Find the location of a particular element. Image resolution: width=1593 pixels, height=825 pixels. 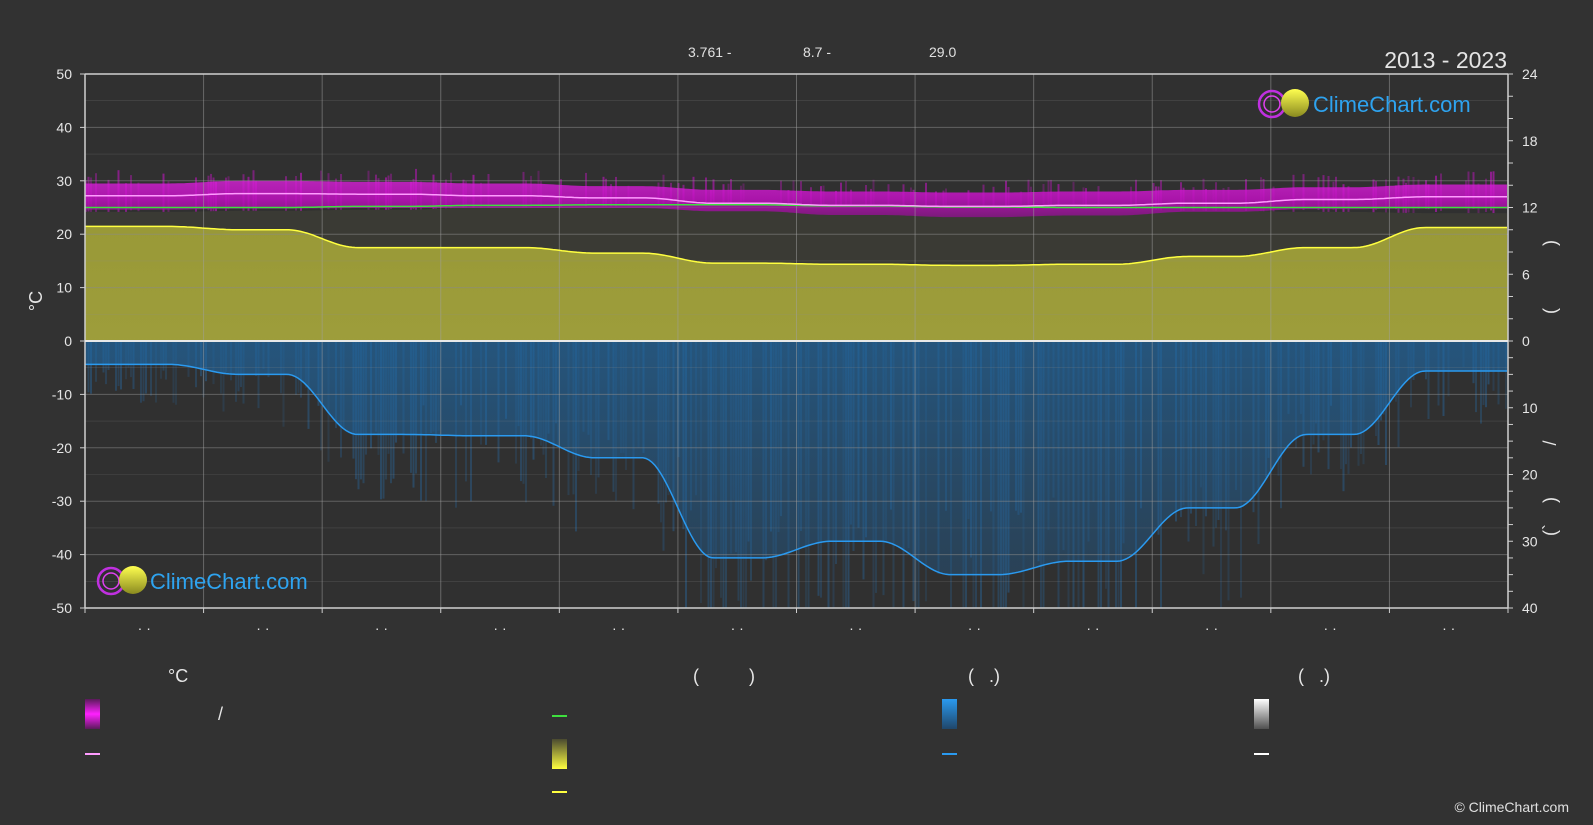

legend: °C ( ) ( .) ( .) / is located at coordinates (707, 729).